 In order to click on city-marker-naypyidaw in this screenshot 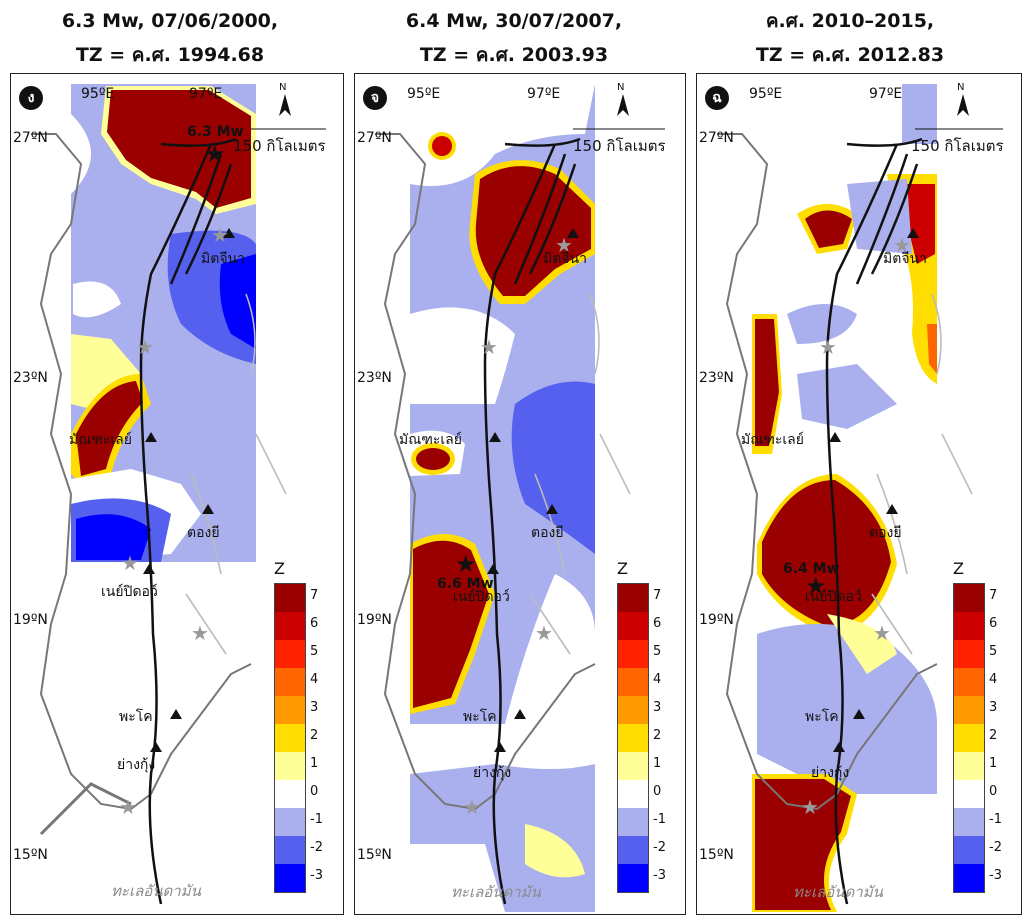, I will do `click(149, 569)`.